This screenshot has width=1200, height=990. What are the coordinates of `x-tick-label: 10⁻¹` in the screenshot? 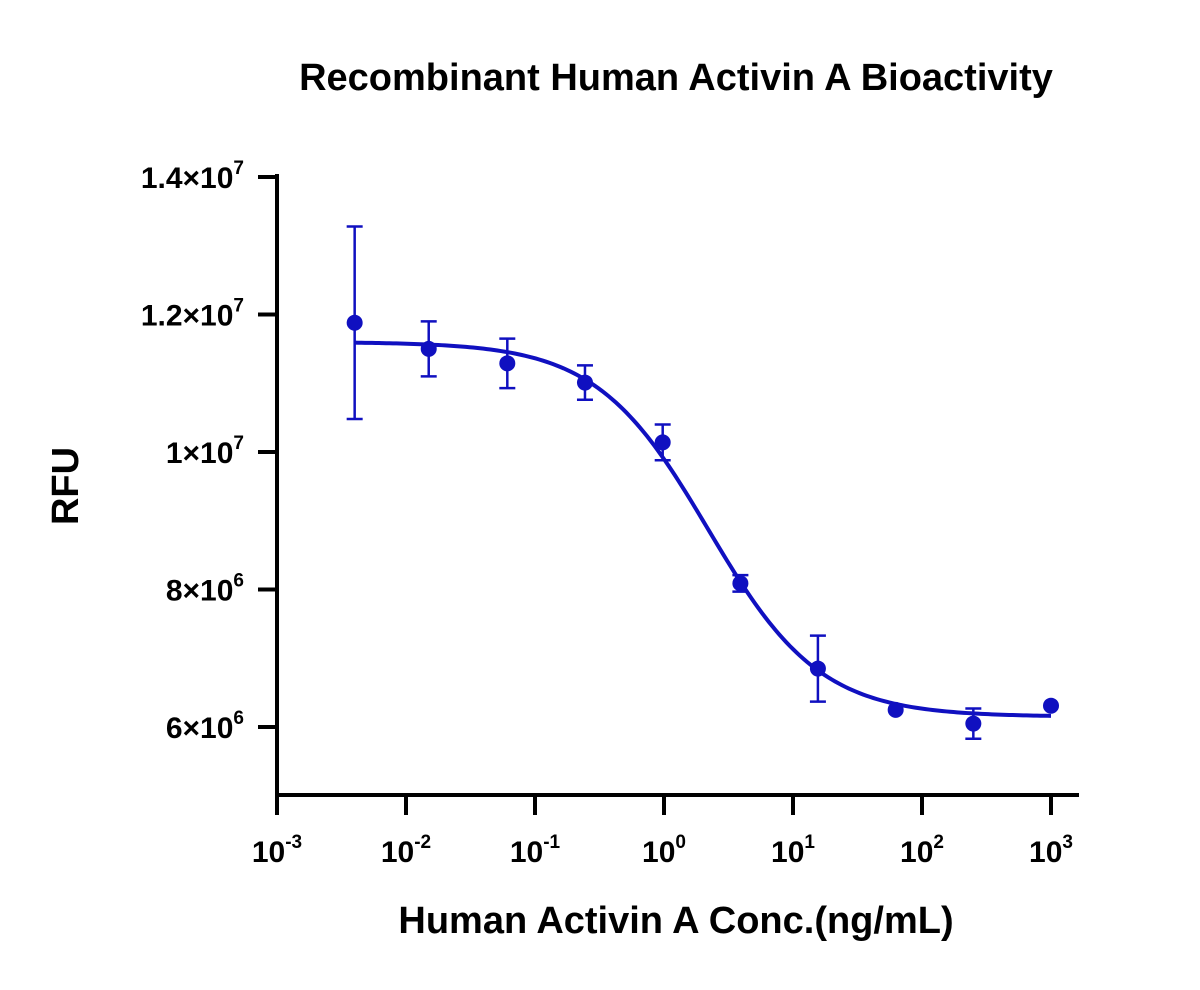 It's located at (535, 850).